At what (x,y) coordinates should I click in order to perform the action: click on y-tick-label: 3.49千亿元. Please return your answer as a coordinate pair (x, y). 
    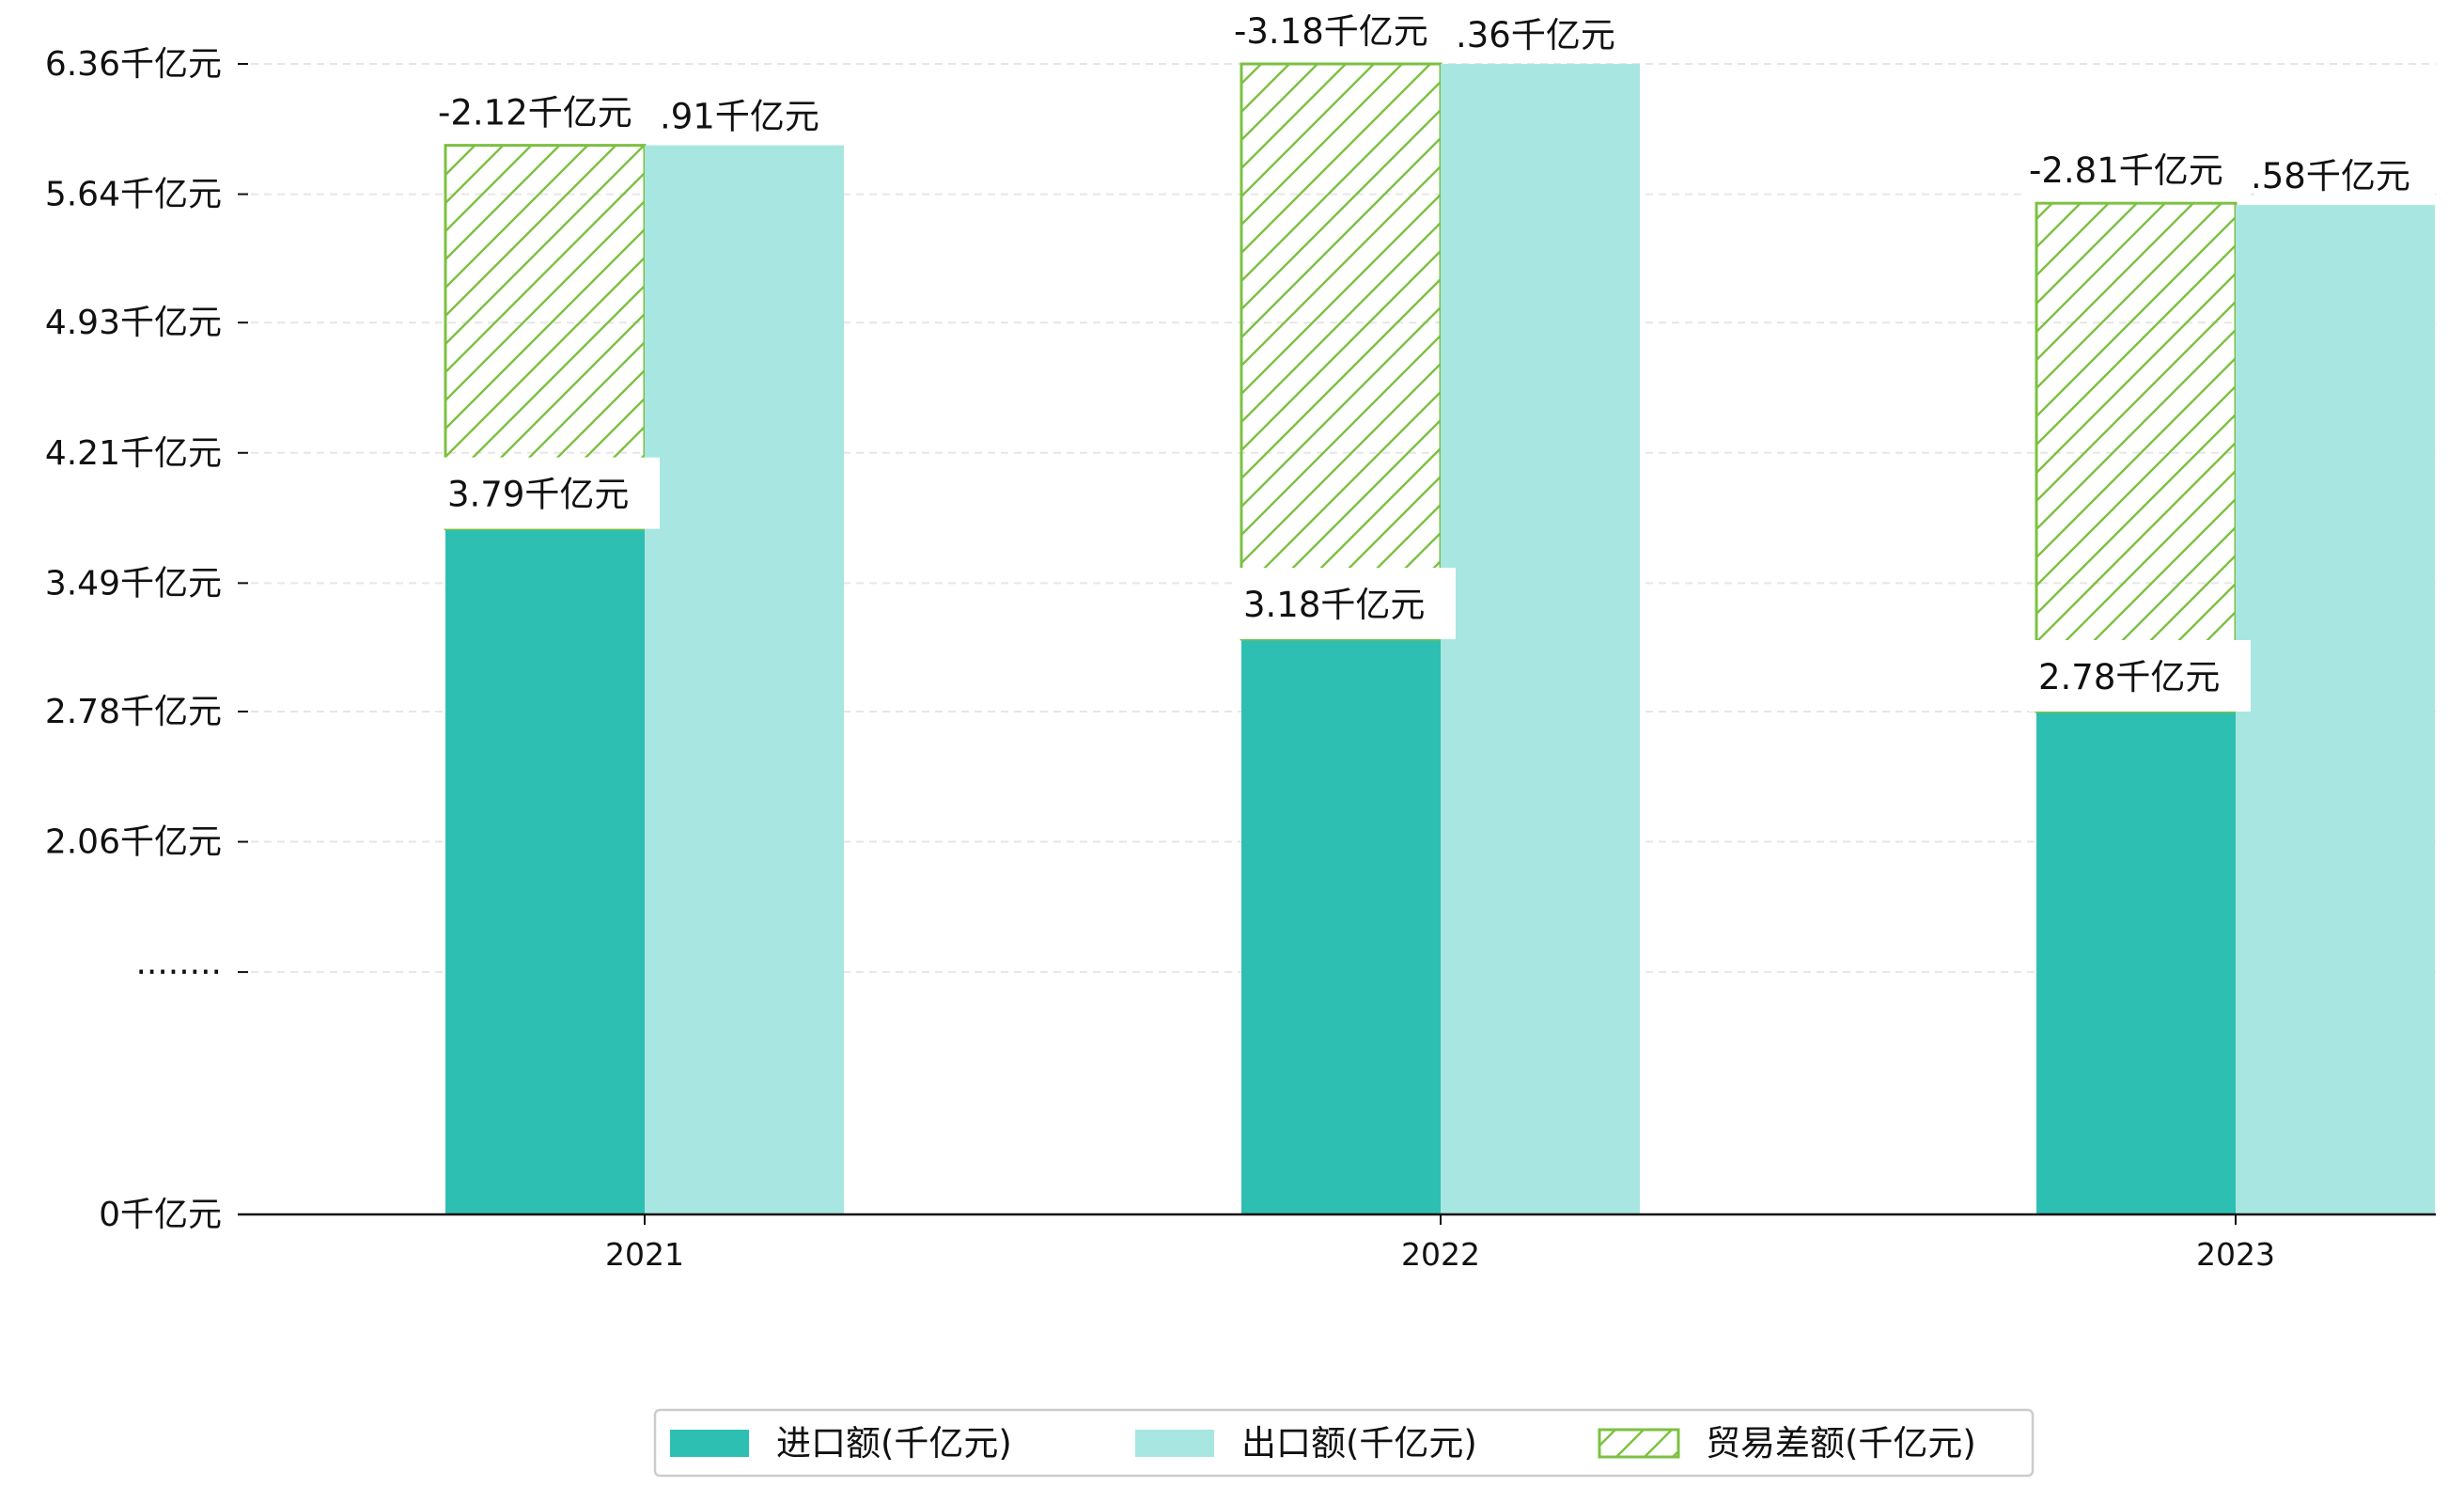
    Looking at the image, I should click on (133, 583).